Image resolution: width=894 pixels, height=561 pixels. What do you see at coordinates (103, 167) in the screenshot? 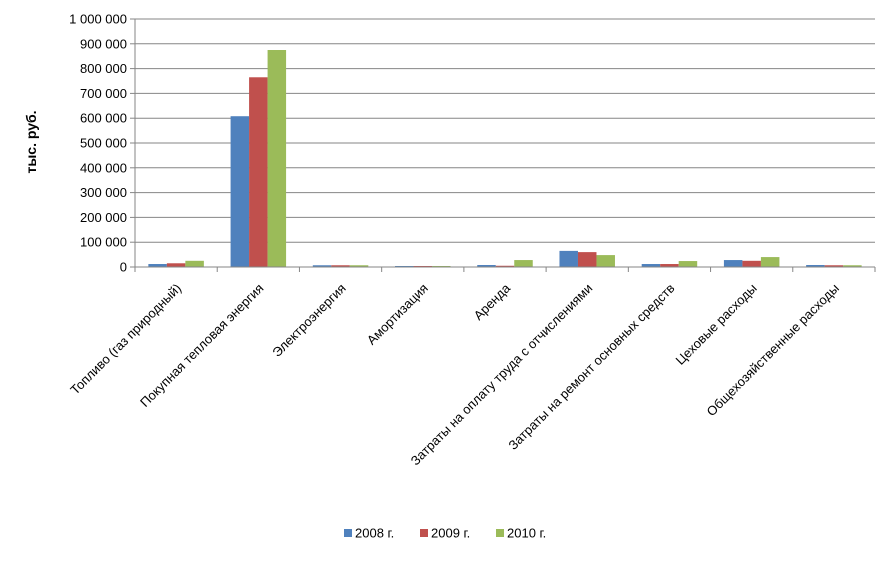
I see `y-tick-label: 400 000` at bounding box center [103, 167].